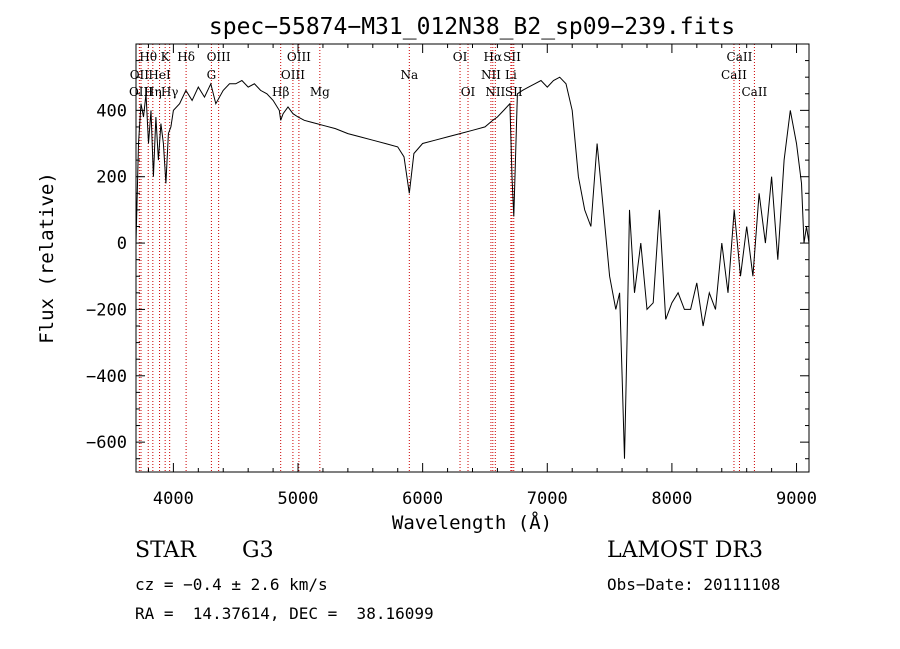  Describe the element at coordinates (111, 111) in the screenshot. I see `y-tick-label-5: 400` at that location.